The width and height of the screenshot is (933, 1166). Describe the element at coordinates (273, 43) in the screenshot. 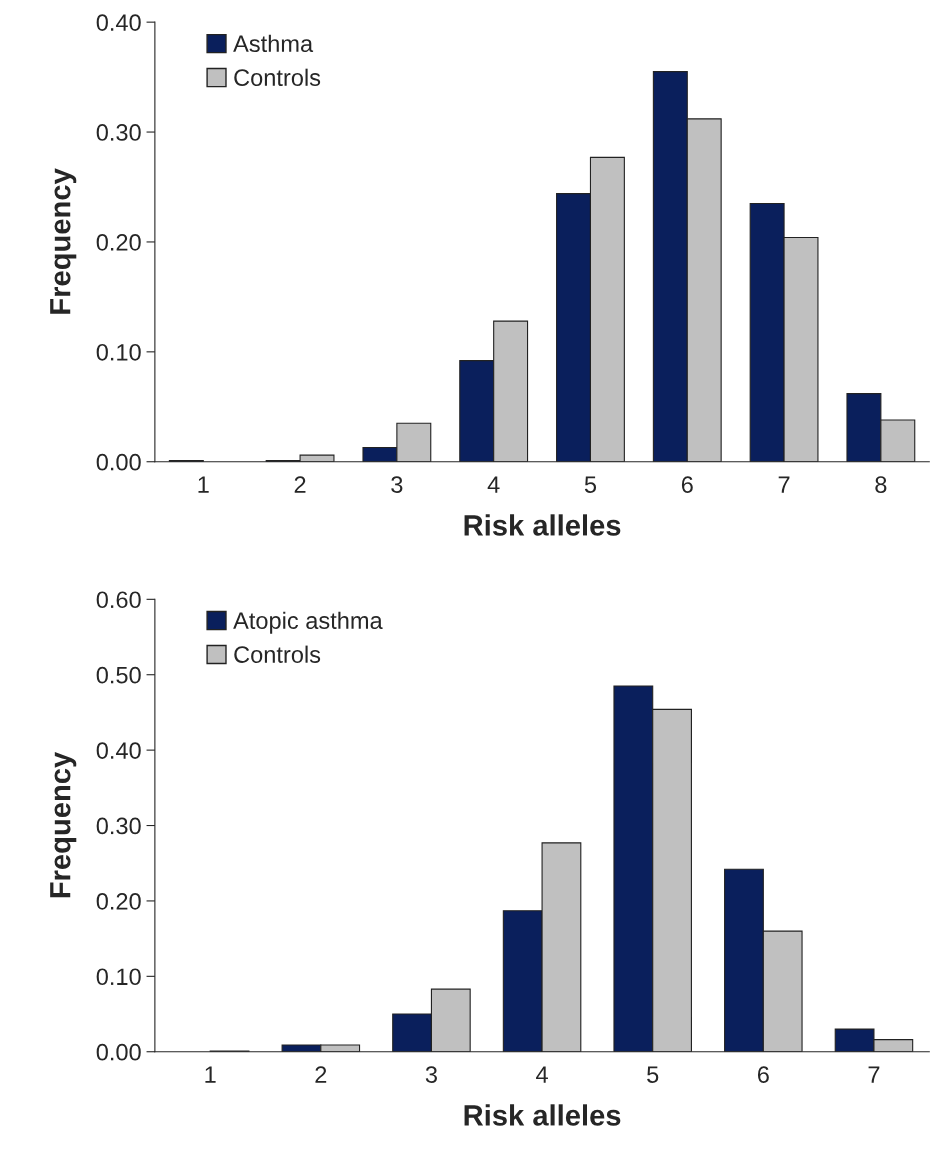

I see `legend-label: Asthma` at that location.